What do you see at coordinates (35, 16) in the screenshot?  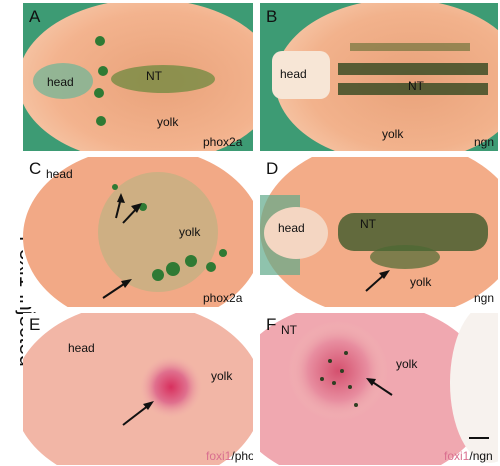 I see `panel-a-letter: A` at bounding box center [35, 16].